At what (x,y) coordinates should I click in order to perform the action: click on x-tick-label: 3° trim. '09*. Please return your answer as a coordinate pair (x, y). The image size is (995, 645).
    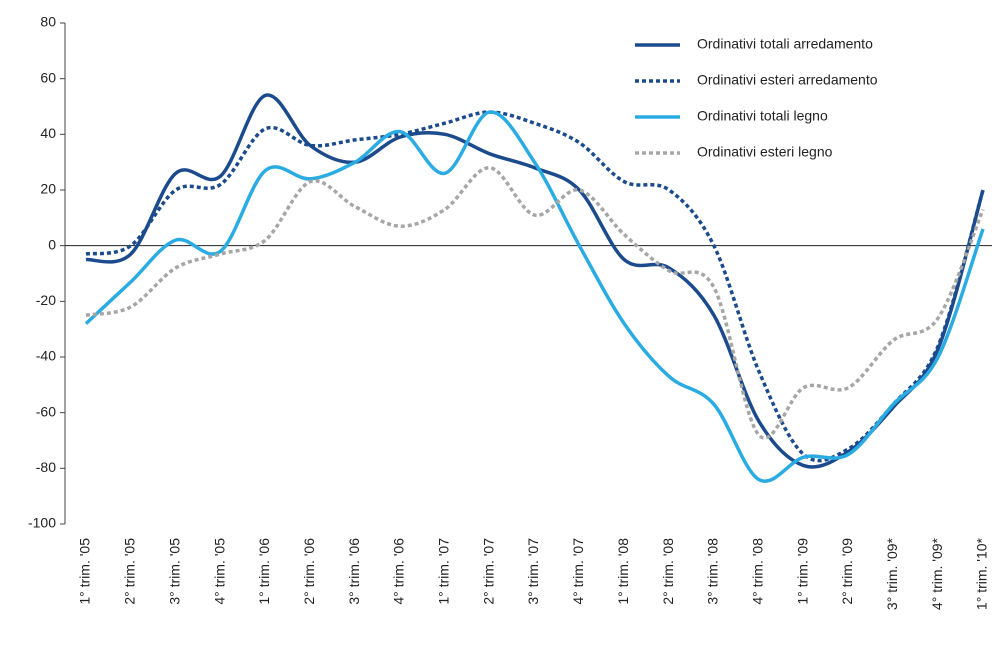
    Looking at the image, I should click on (892, 573).